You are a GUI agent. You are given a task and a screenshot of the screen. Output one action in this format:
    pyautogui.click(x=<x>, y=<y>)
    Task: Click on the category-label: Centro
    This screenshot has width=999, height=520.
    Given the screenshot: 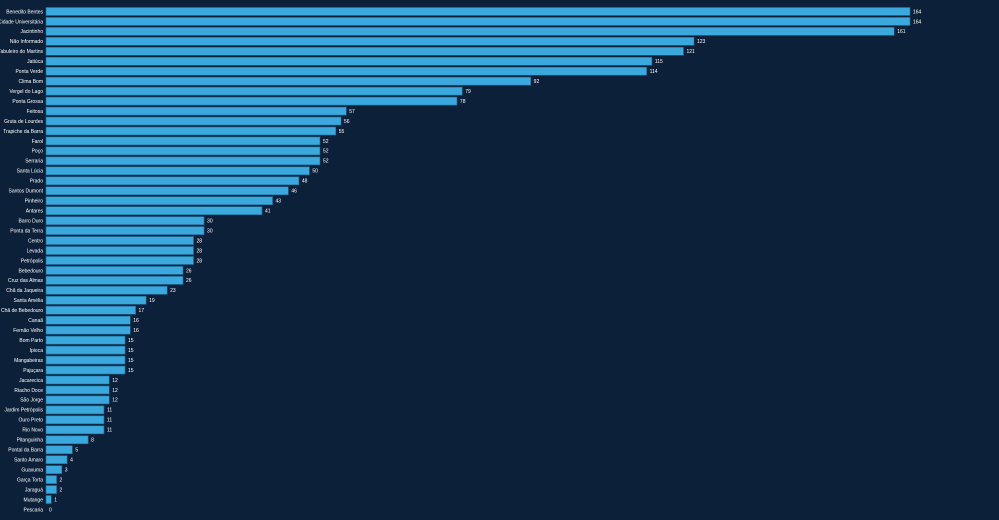 What is the action you would take?
    pyautogui.click(x=35, y=241)
    